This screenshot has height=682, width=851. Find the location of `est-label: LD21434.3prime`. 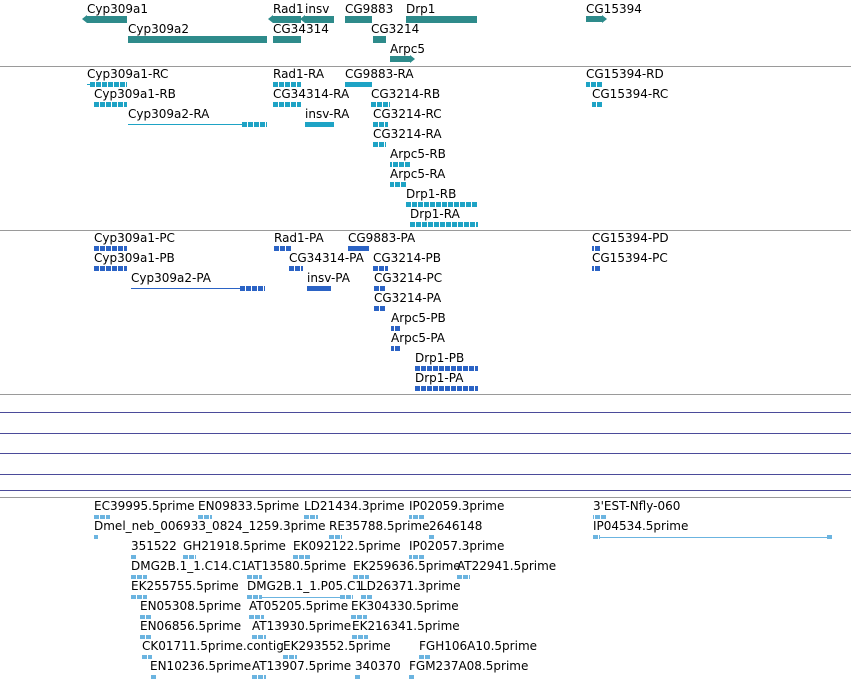

est-label: LD21434.3prime is located at coordinates (354, 506).